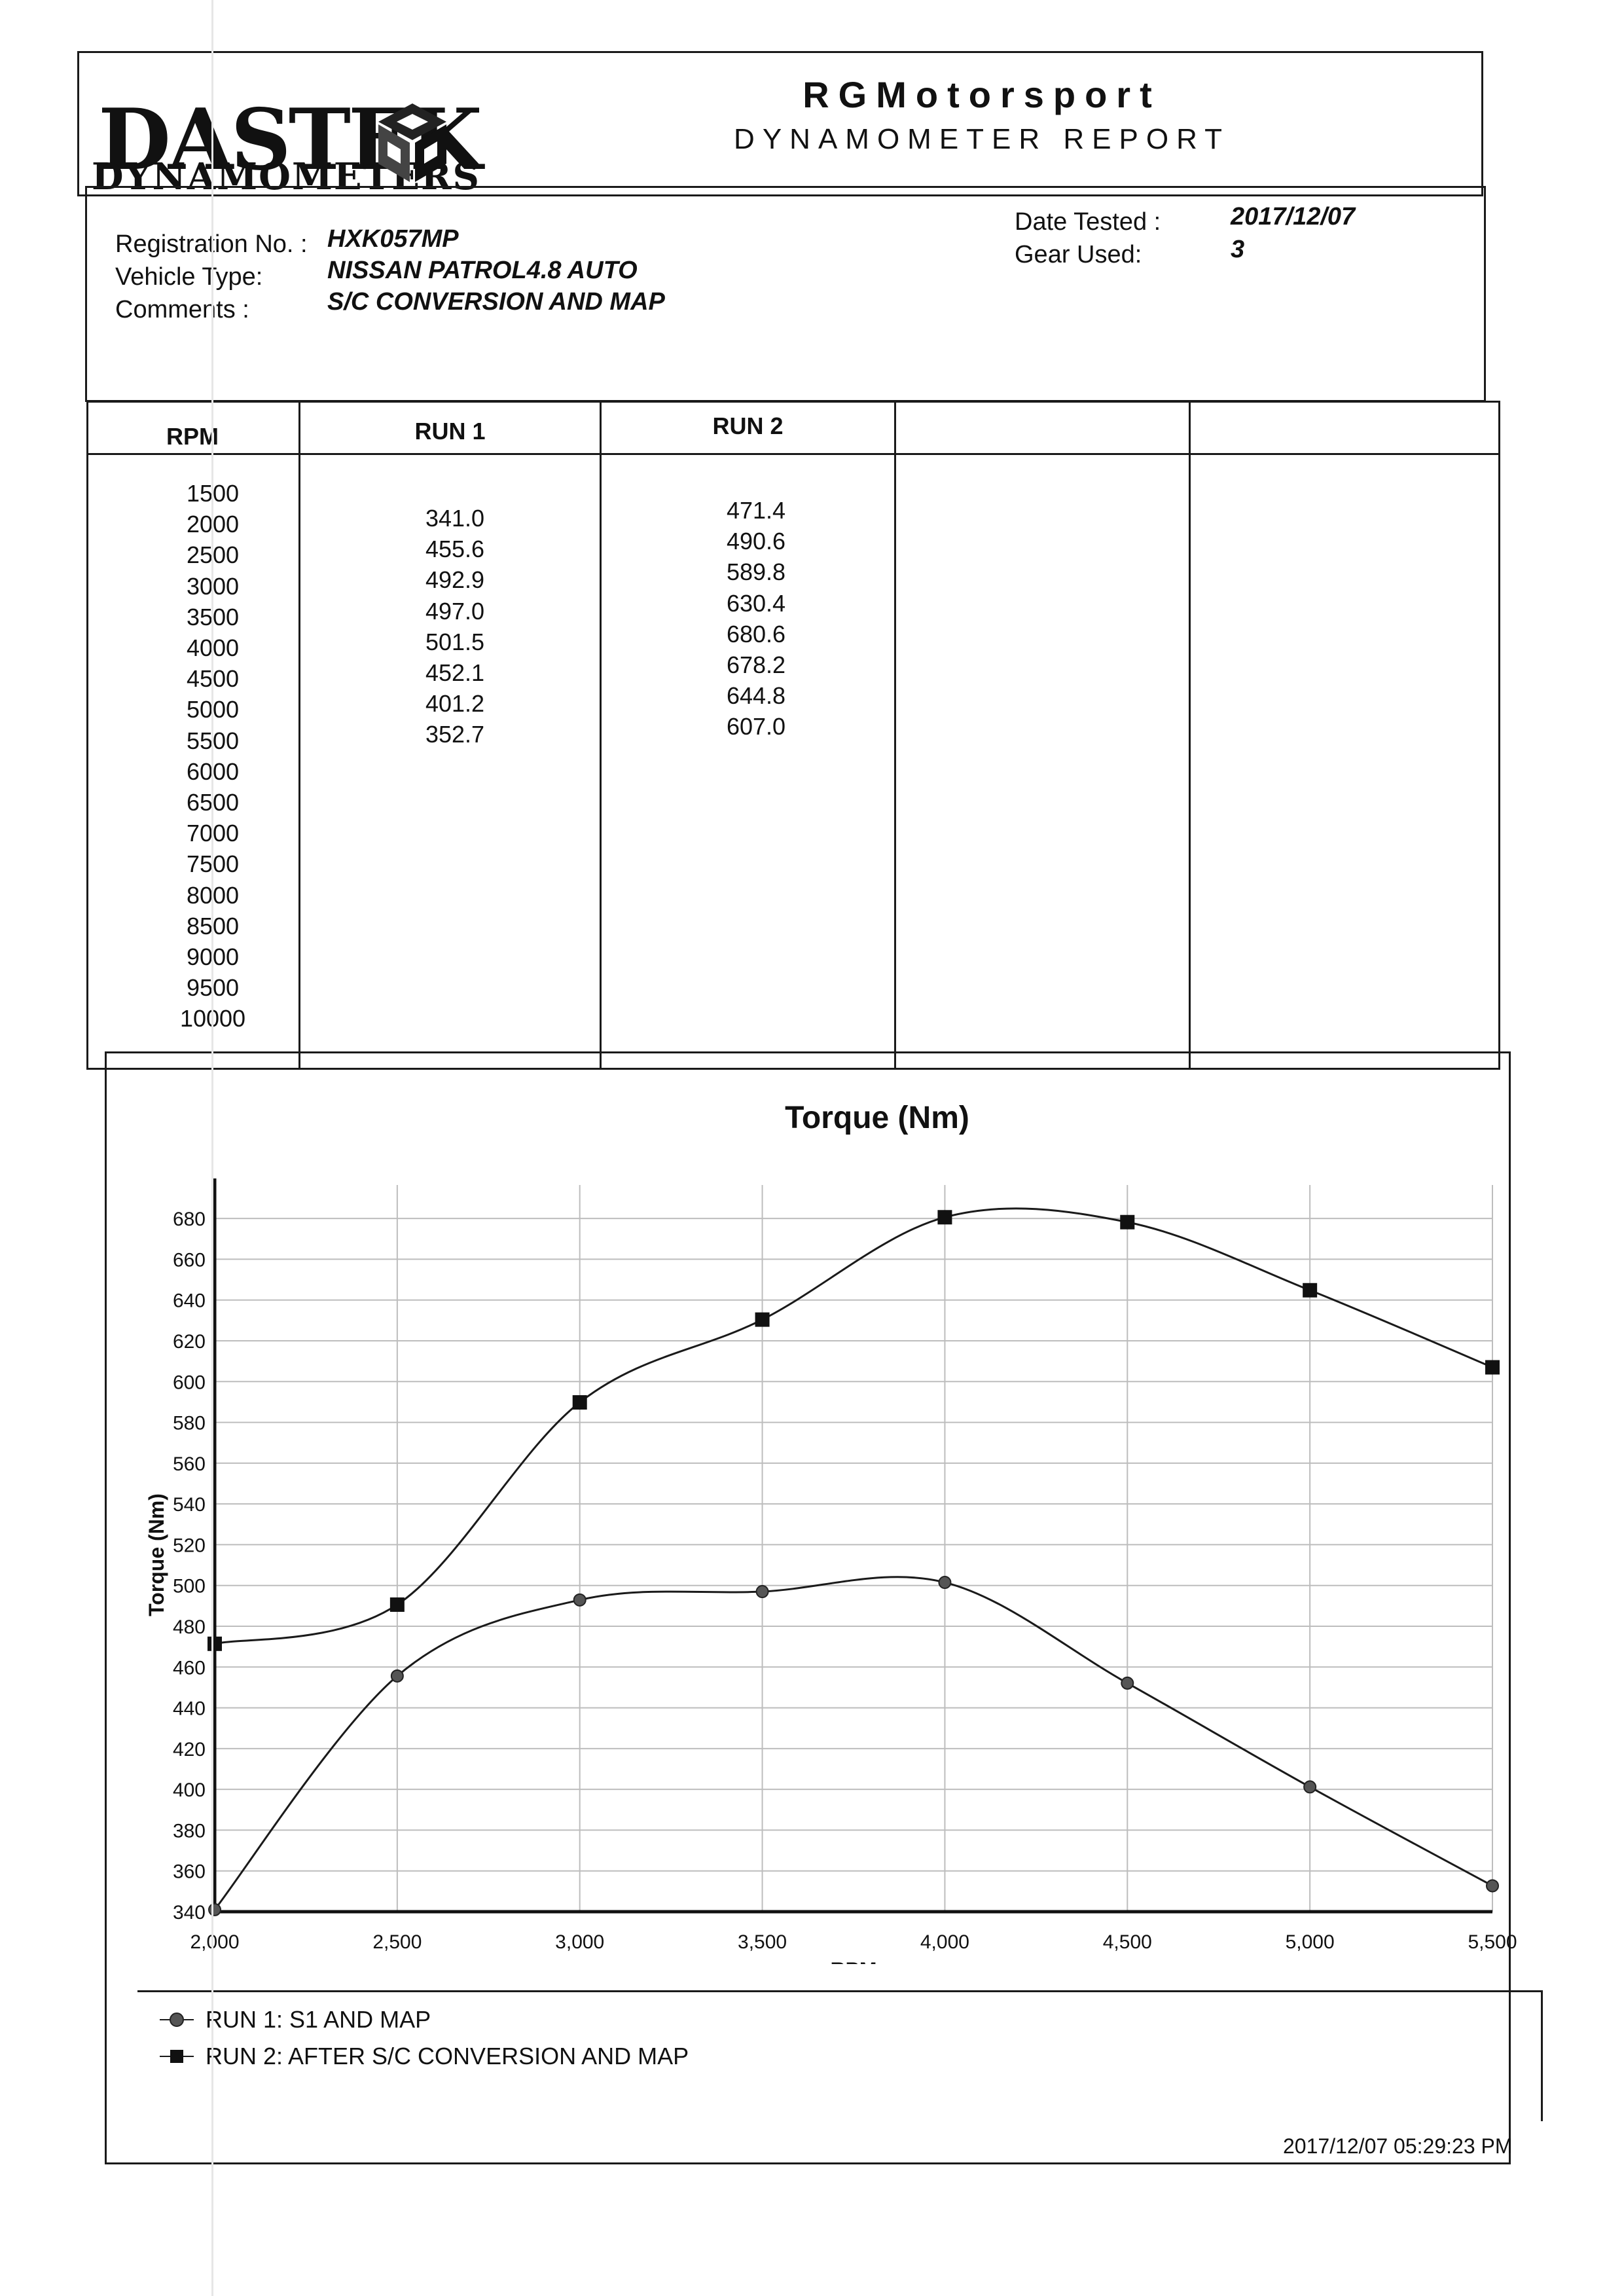  What do you see at coordinates (318, 2019) in the screenshot?
I see `legend-run1-label: RUN 1: S1 AND MAP` at bounding box center [318, 2019].